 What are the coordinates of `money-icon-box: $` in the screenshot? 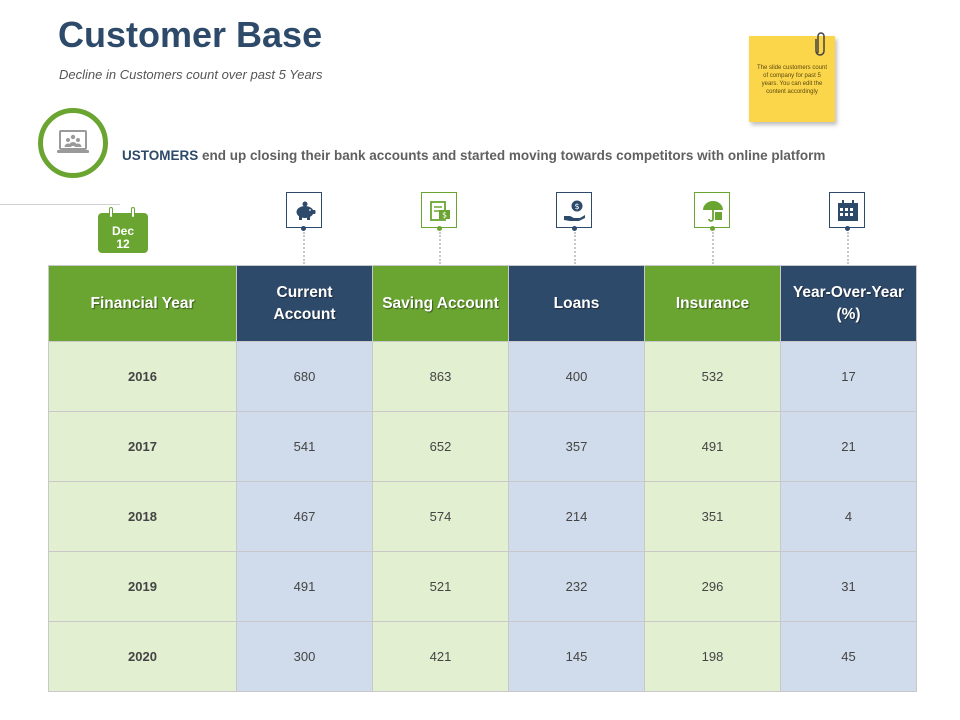 It's located at (439, 210).